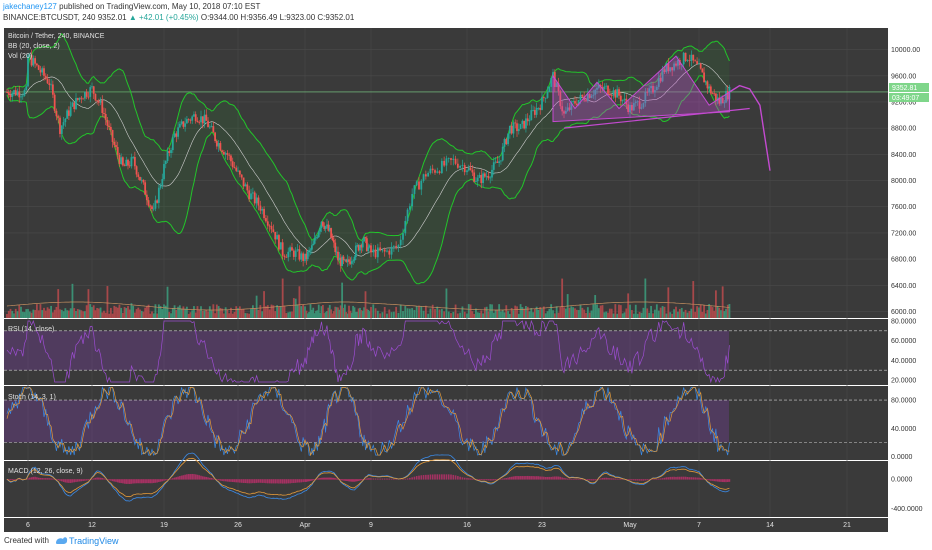  Describe the element at coordinates (368, 477) in the screenshot. I see `signal-line` at that location.